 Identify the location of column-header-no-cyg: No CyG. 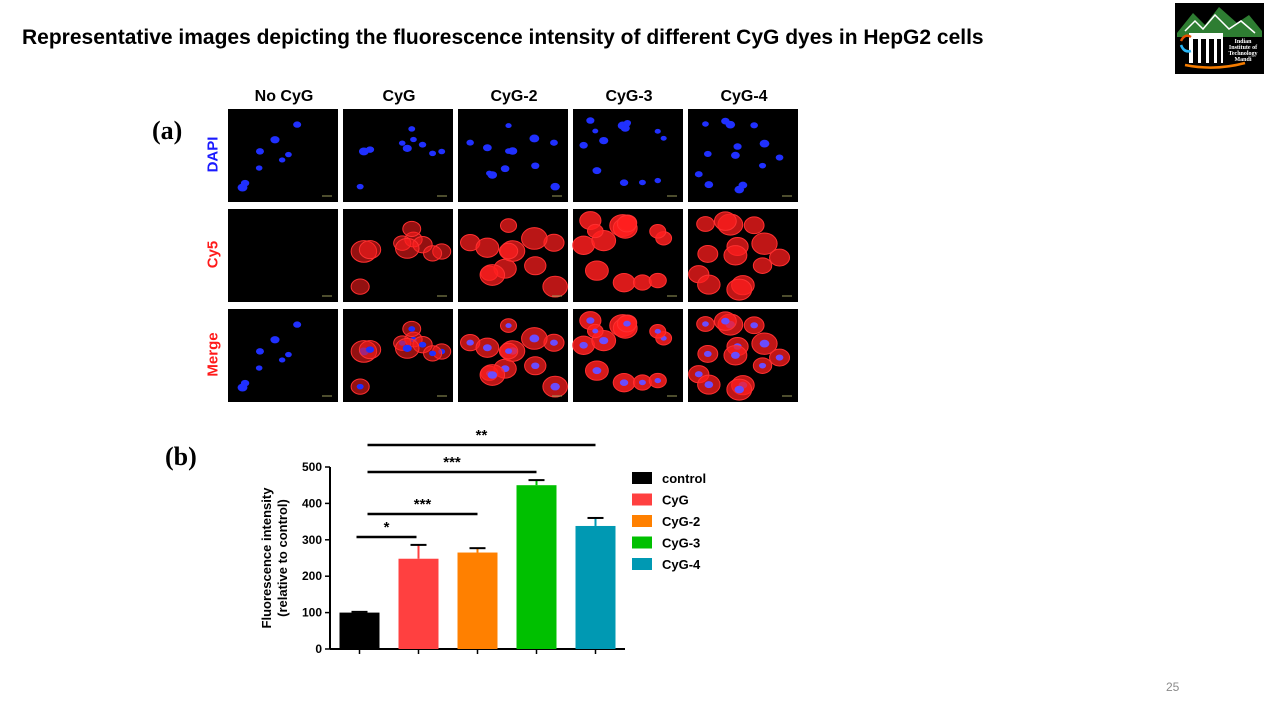
(284, 96).